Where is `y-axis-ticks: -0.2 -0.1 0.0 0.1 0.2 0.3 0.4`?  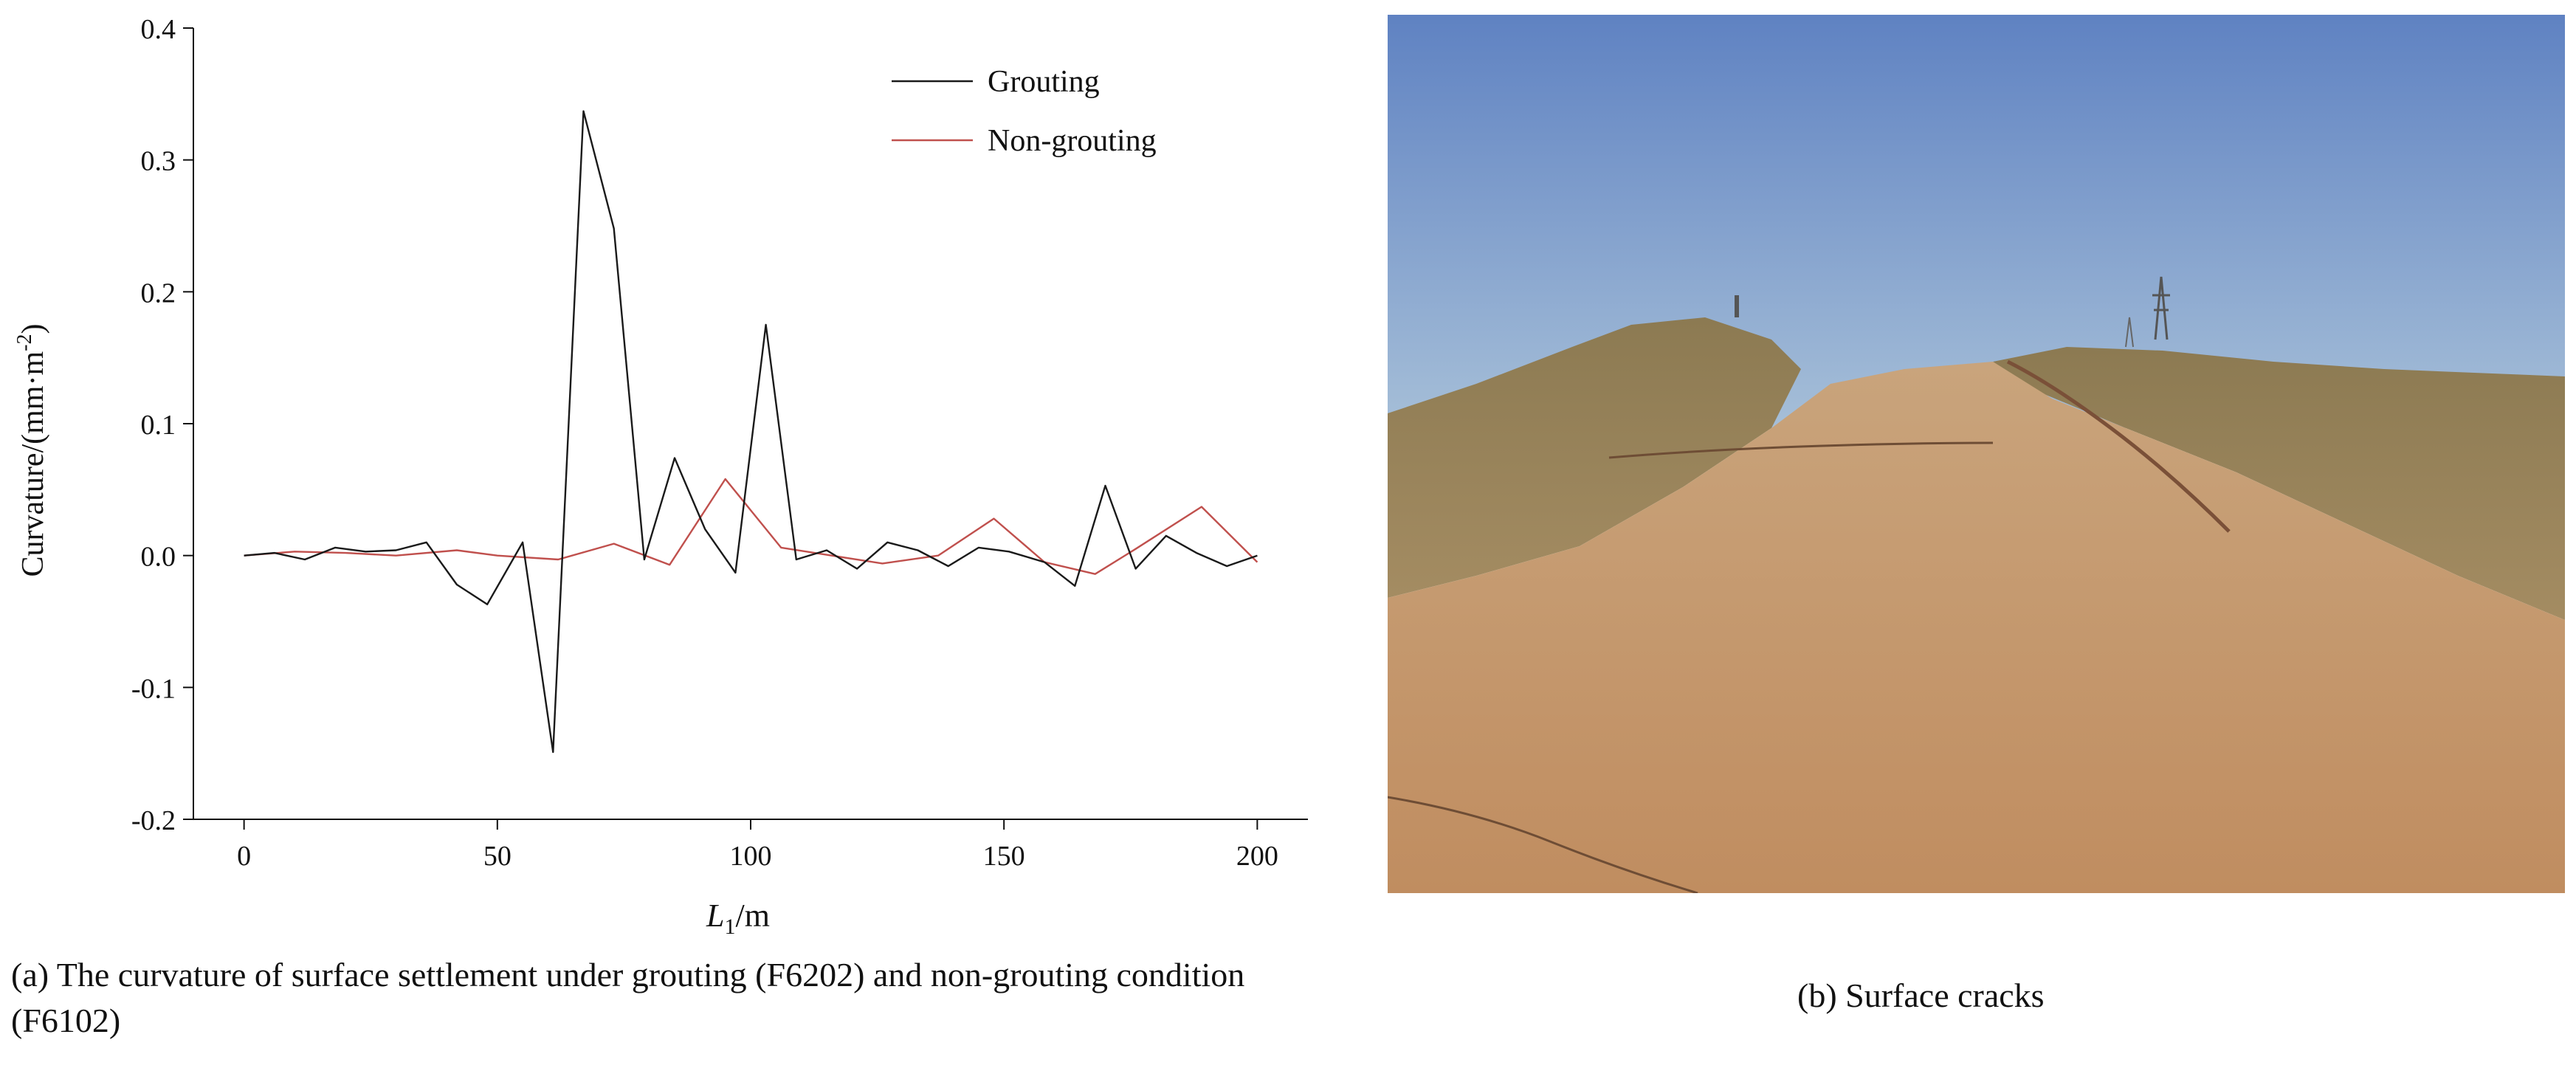
y-axis-ticks: -0.2 -0.1 0.0 0.1 0.2 0.3 0.4 is located at coordinates (162, 425).